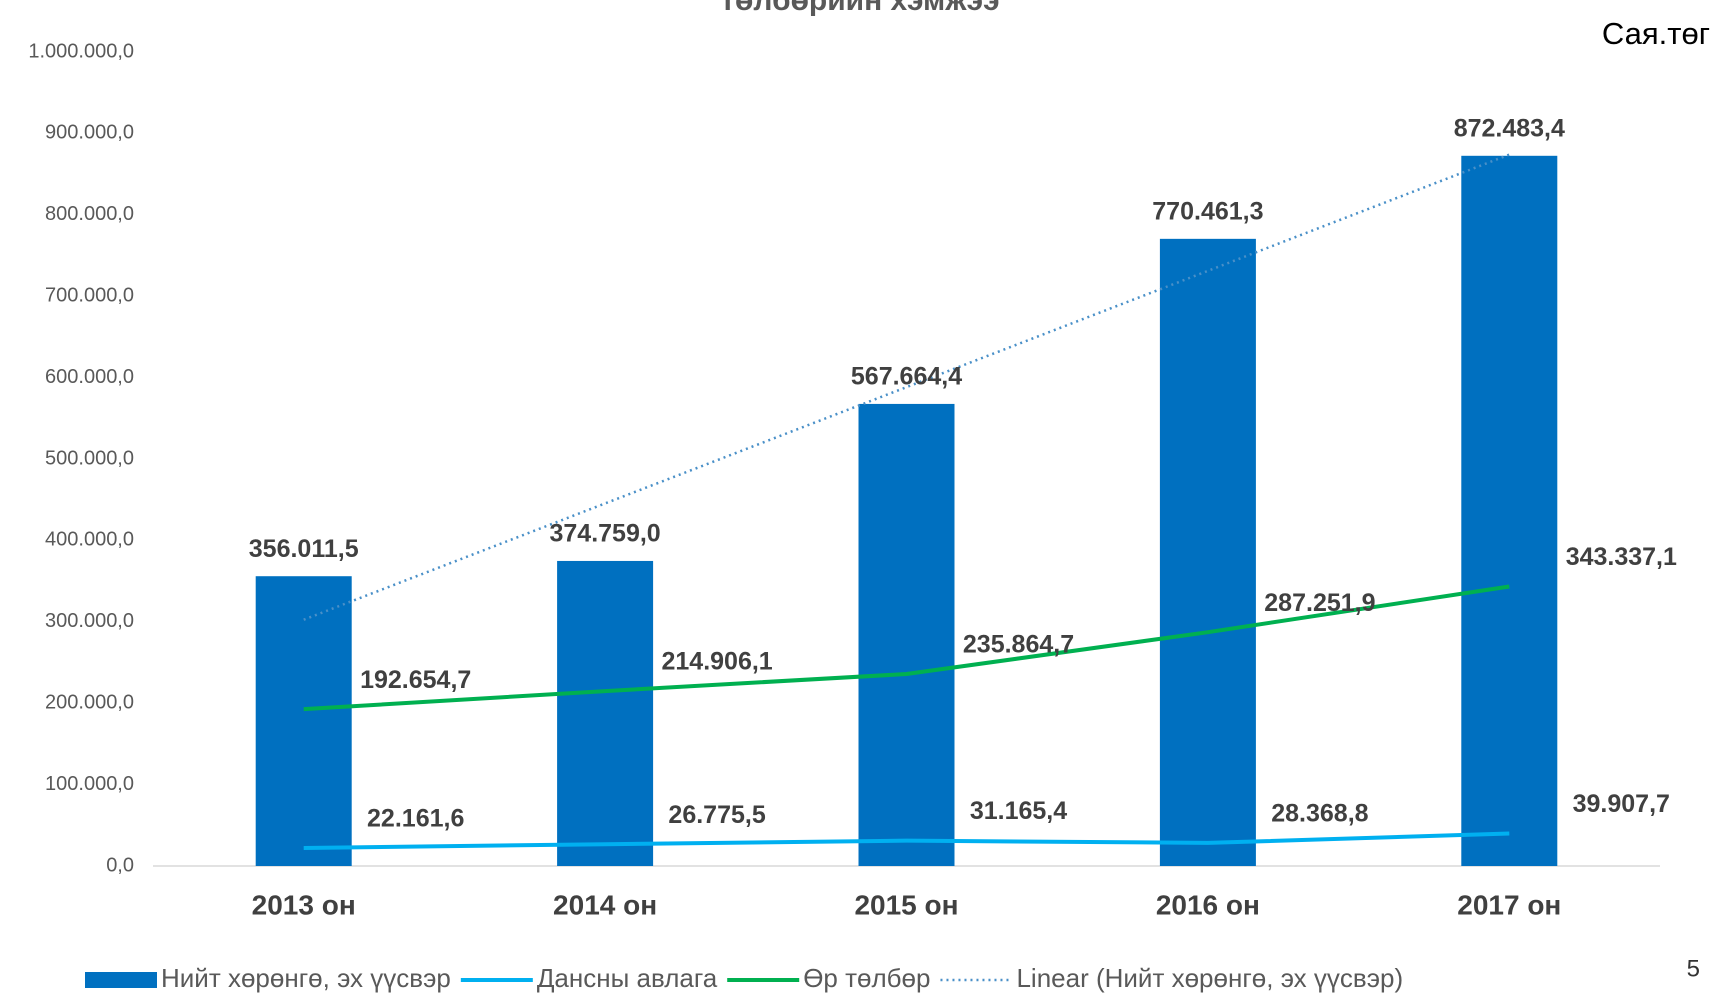  Describe the element at coordinates (89, 214) in the screenshot. I see `y-tick-label: 800.000,0` at that location.